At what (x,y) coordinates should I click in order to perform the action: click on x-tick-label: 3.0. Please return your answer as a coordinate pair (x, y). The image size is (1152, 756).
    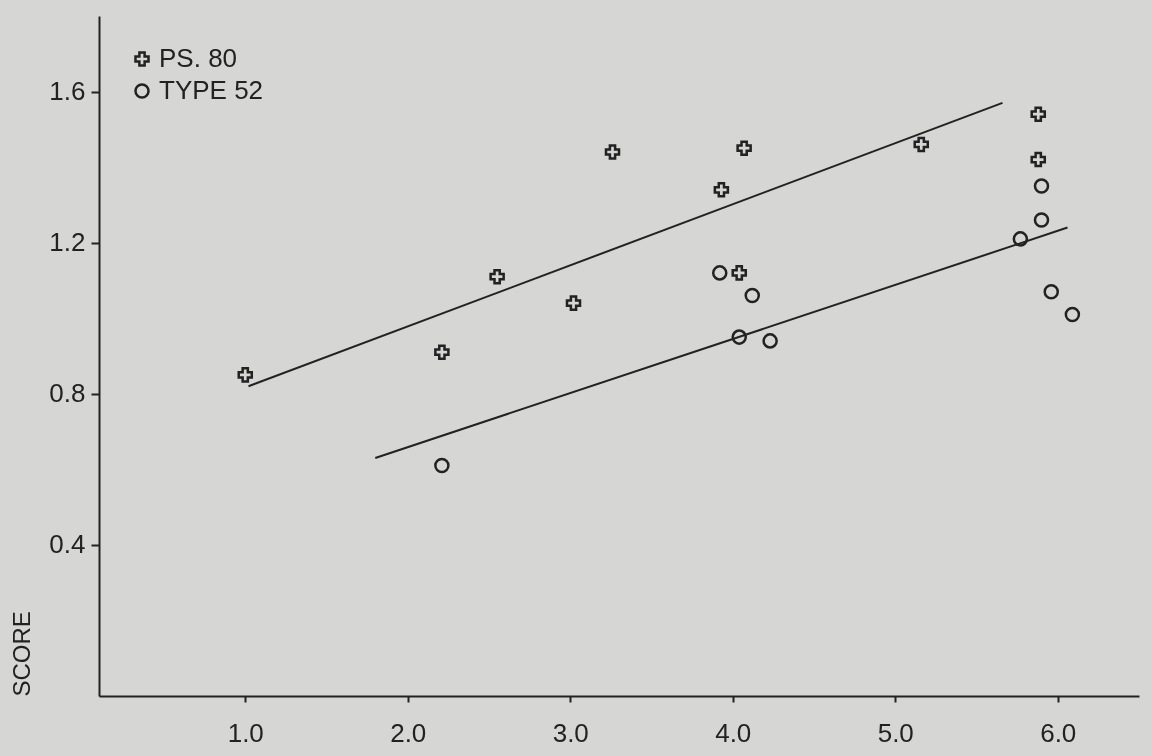
    Looking at the image, I should click on (570, 732).